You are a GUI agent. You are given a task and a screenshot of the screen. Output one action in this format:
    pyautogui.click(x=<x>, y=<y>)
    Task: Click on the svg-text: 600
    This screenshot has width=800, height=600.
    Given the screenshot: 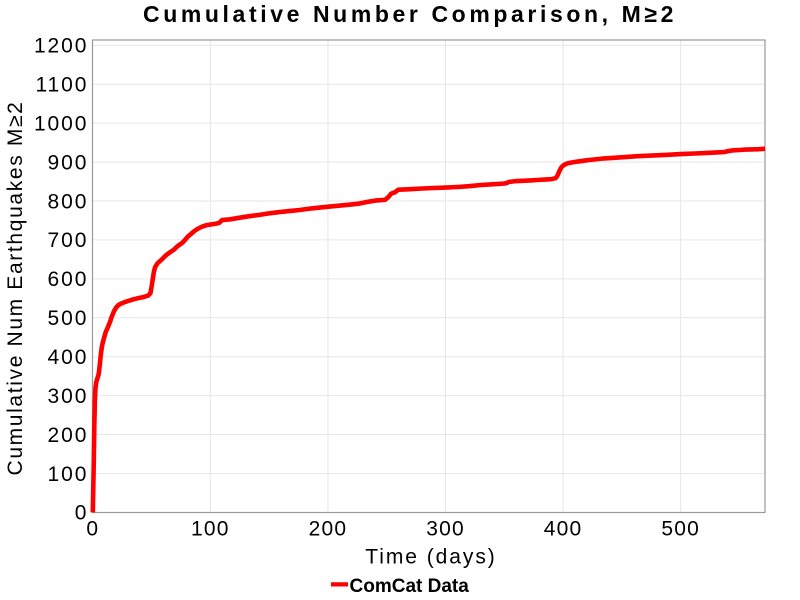 What is the action you would take?
    pyautogui.click(x=68, y=279)
    